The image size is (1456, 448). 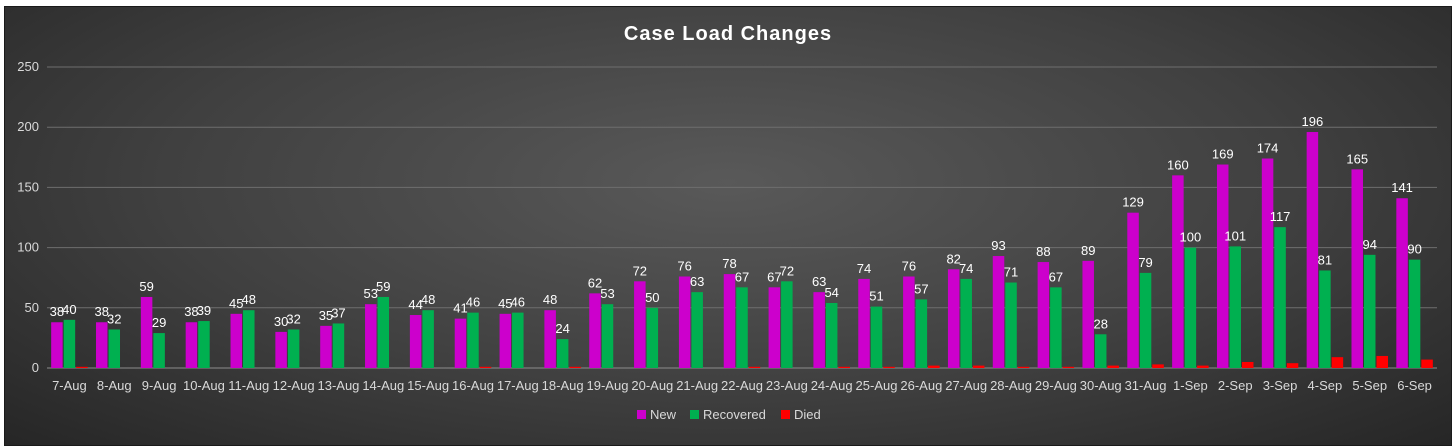 I want to click on data-label: 81, so click(x=1325, y=259).